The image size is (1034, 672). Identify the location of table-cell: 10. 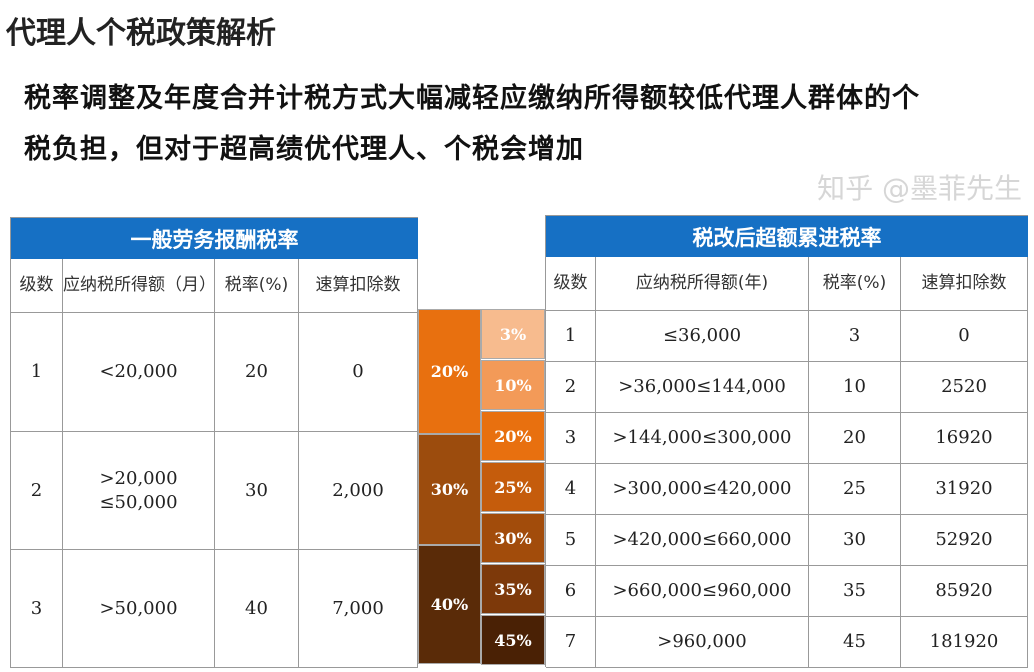
(855, 387).